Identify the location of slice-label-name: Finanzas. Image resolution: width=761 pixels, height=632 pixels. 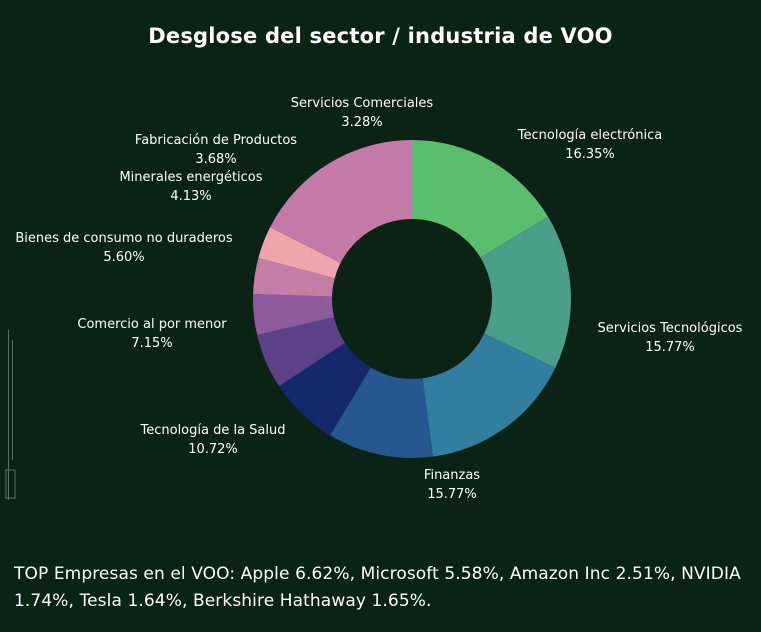
(452, 475).